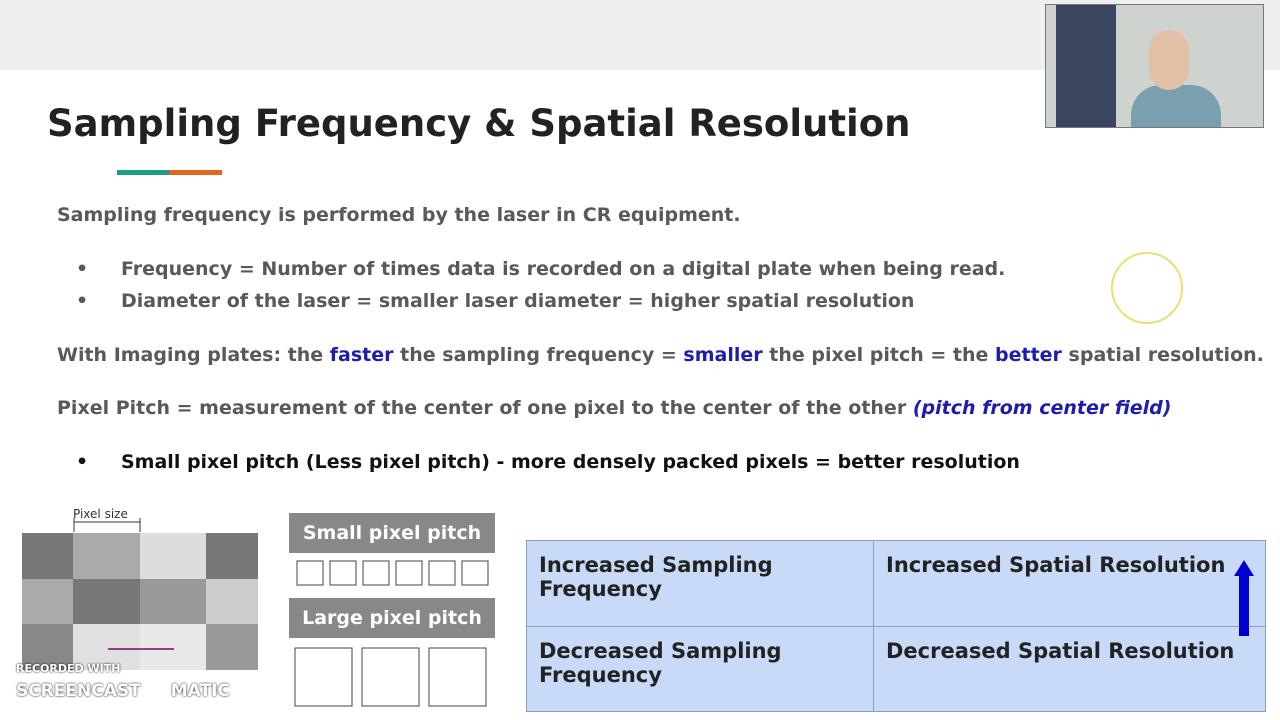 The image size is (1280, 720). Describe the element at coordinates (479, 123) in the screenshot. I see `title: Sampling Frequency & Spatial Resolution` at that location.